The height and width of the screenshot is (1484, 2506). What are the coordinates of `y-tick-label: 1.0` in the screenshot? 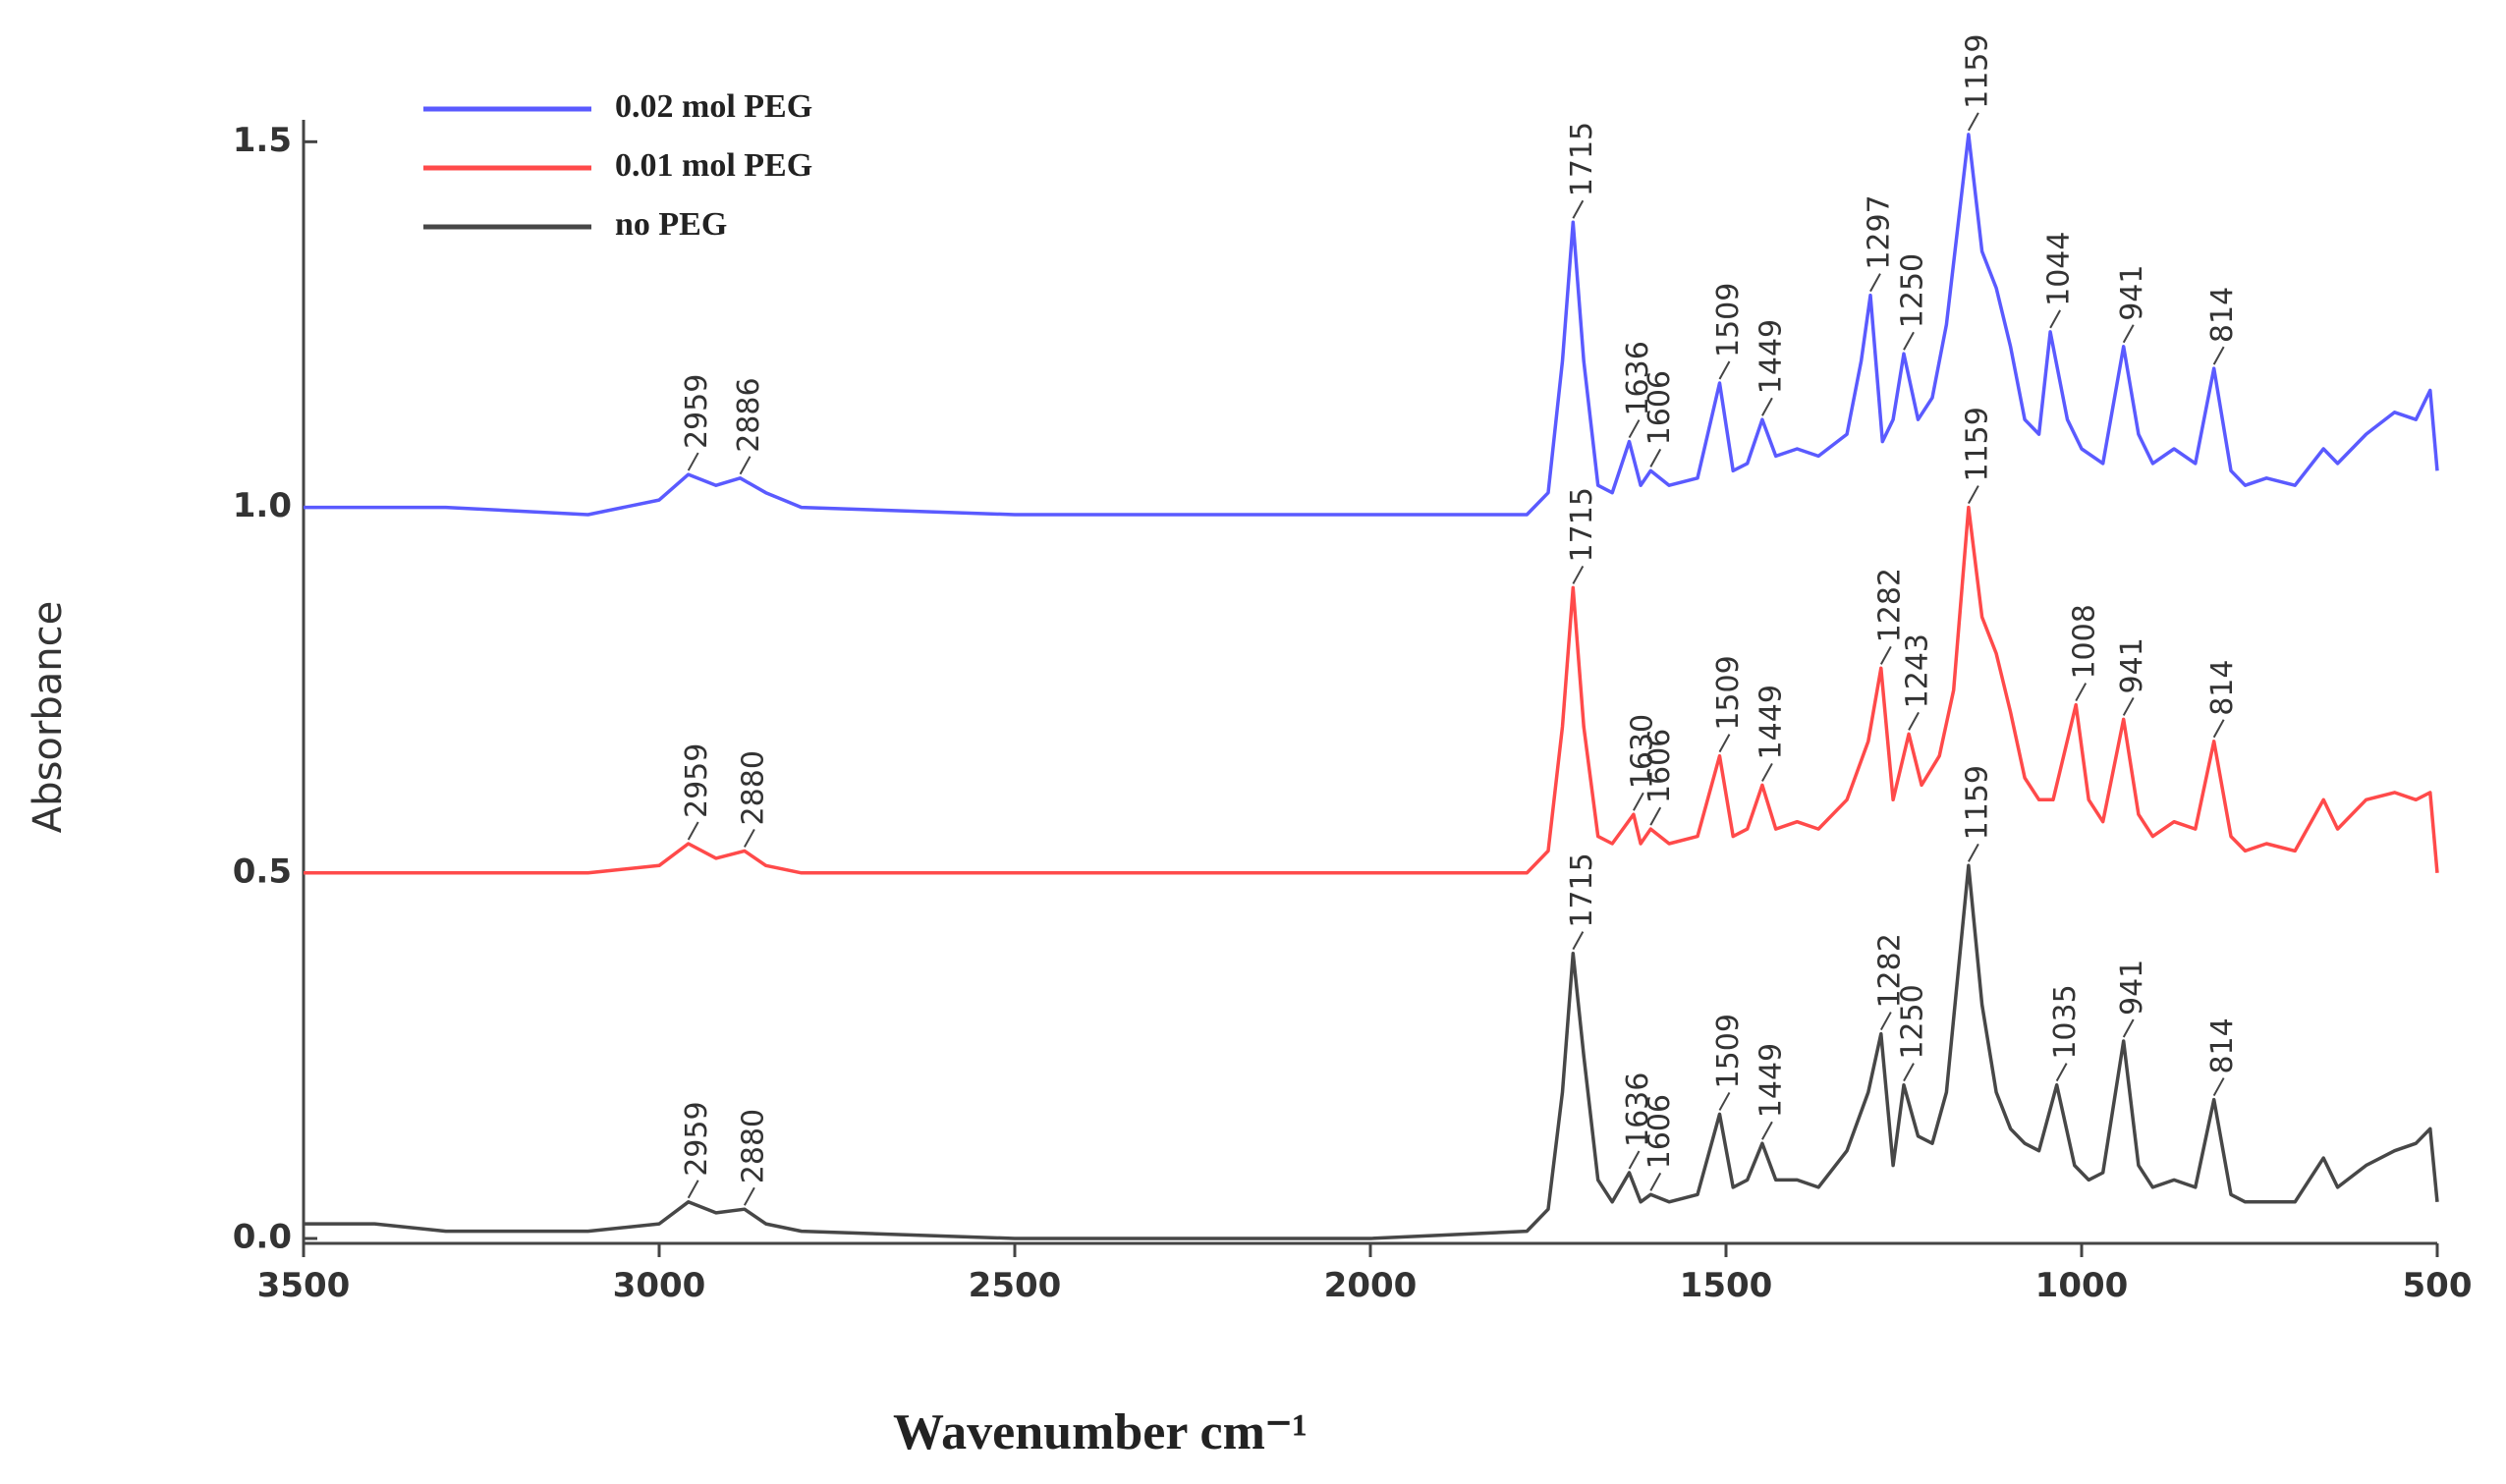 It's located at (262, 505).